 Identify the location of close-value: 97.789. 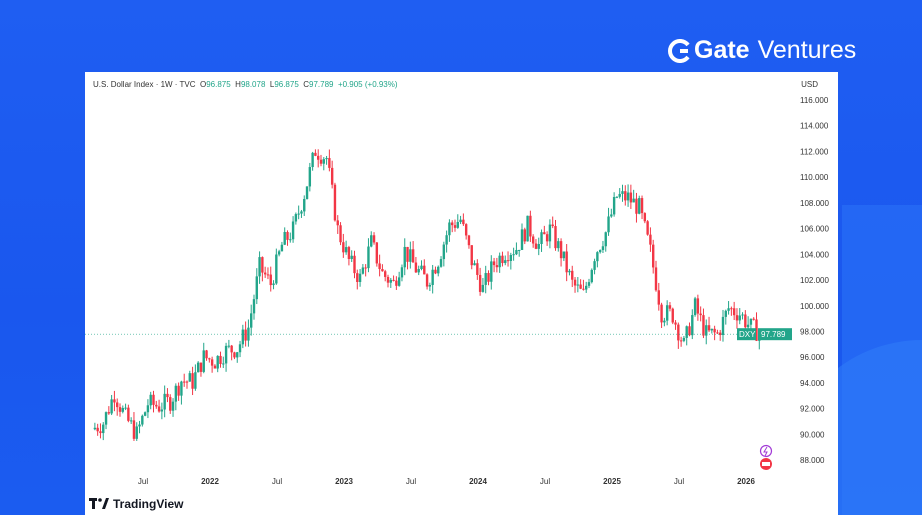
(321, 84).